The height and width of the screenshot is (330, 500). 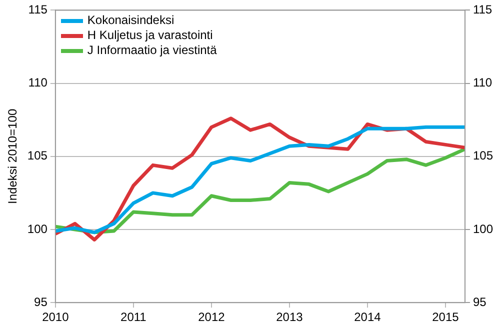 I want to click on x-tick-label: 2013, so click(x=290, y=317).